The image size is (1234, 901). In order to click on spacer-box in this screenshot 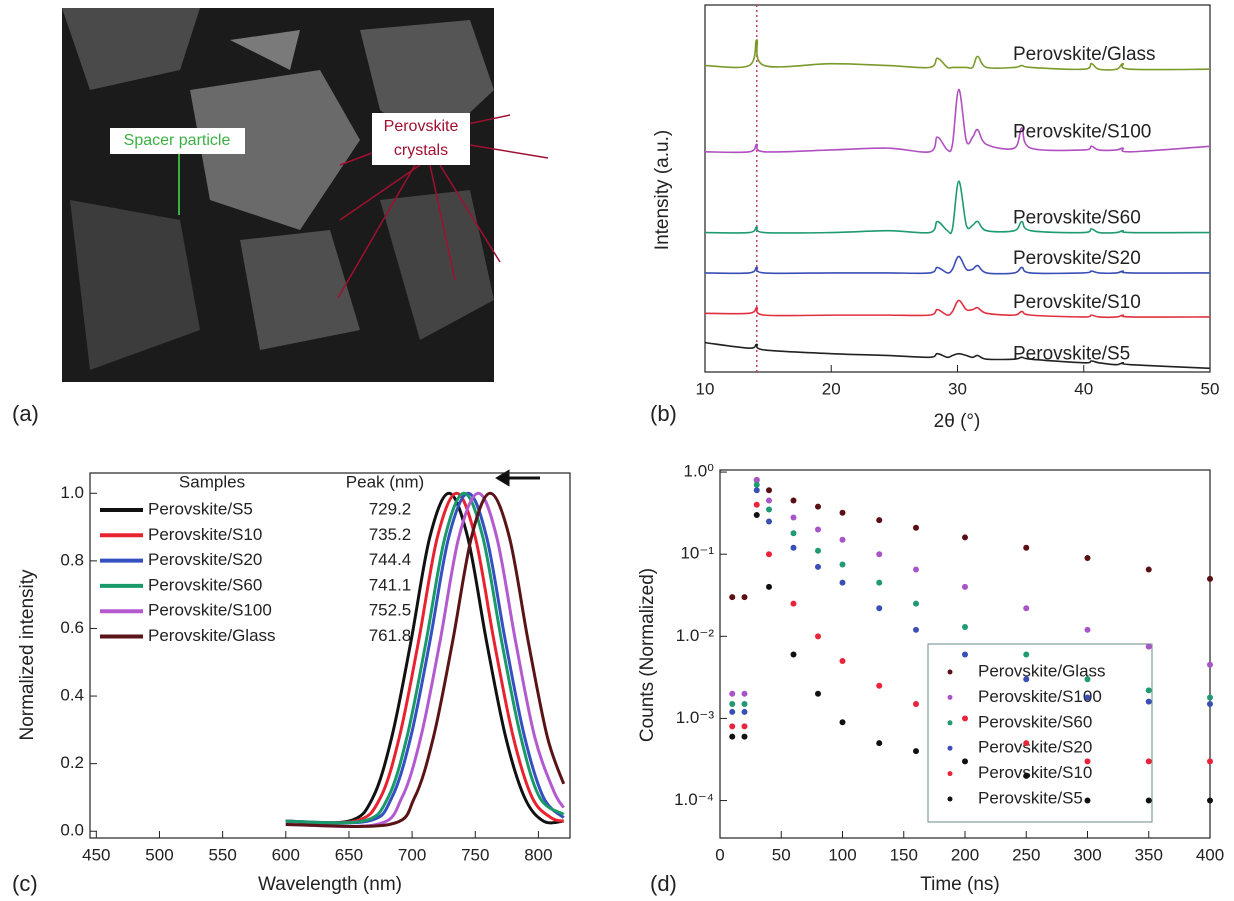, I will do `click(177, 141)`.